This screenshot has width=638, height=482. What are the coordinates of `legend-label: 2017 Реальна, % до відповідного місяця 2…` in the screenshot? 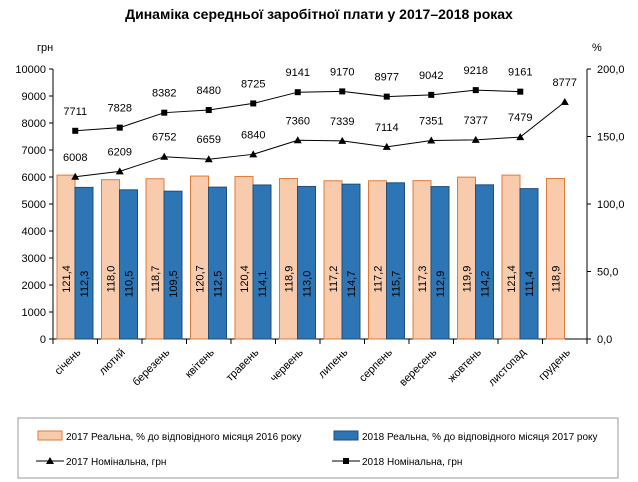 It's located at (184, 437).